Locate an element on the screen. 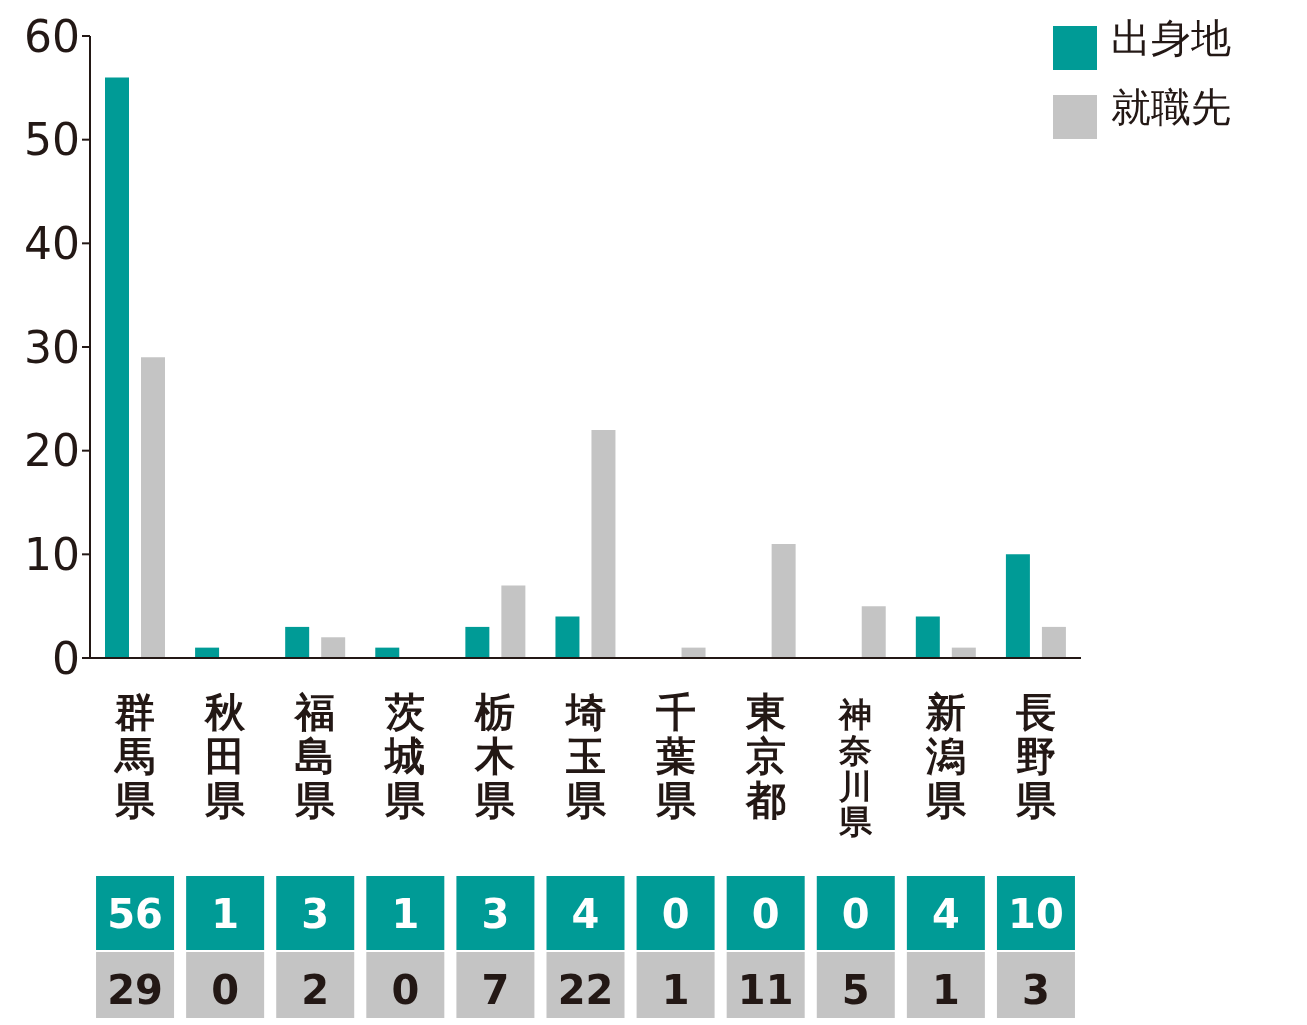 This screenshot has height=1025, width=1307. y-tick-label: 50 is located at coordinates (52, 140).